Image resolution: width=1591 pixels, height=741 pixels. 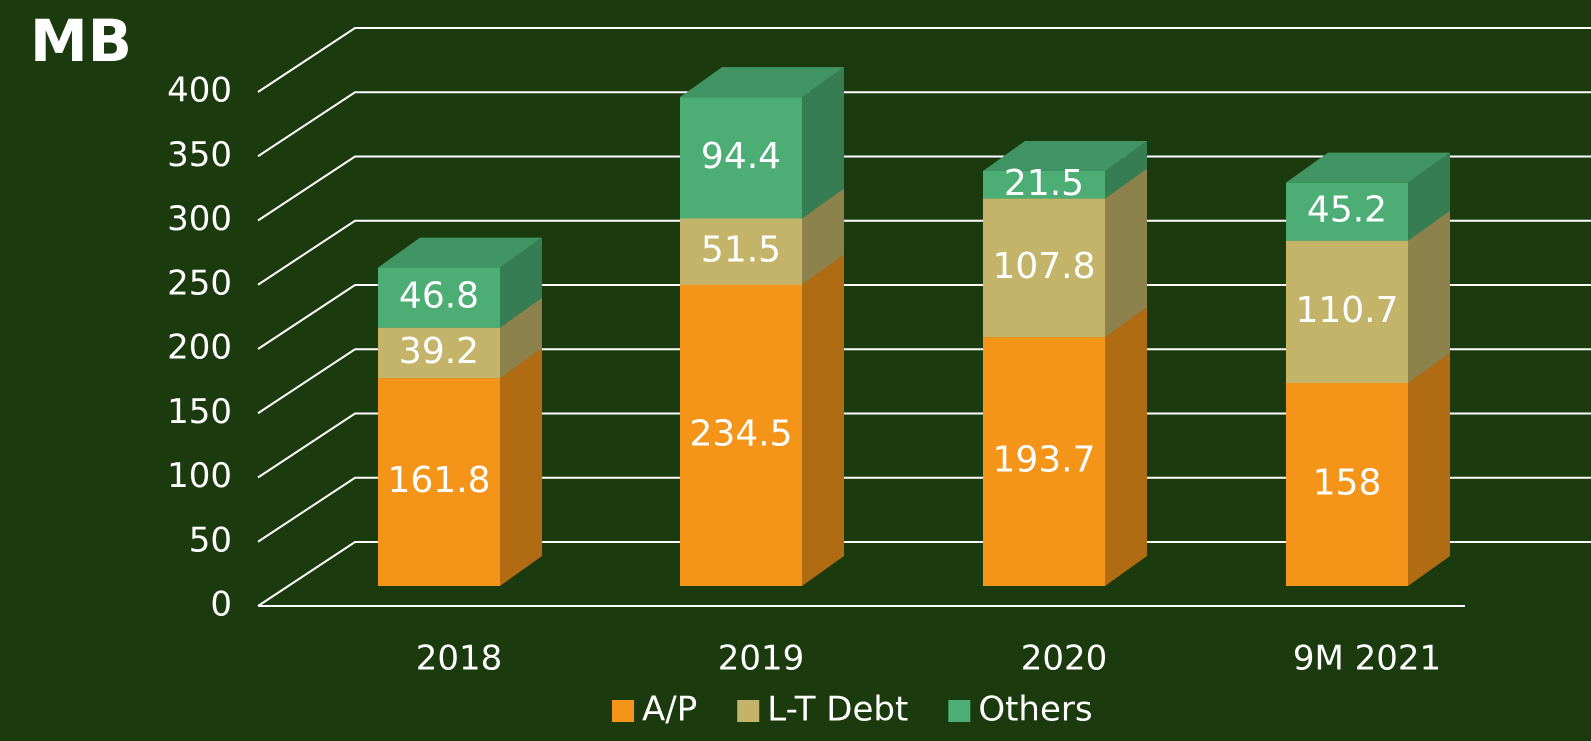 What do you see at coordinates (837, 710) in the screenshot?
I see `legend-label: L-T Debt` at bounding box center [837, 710].